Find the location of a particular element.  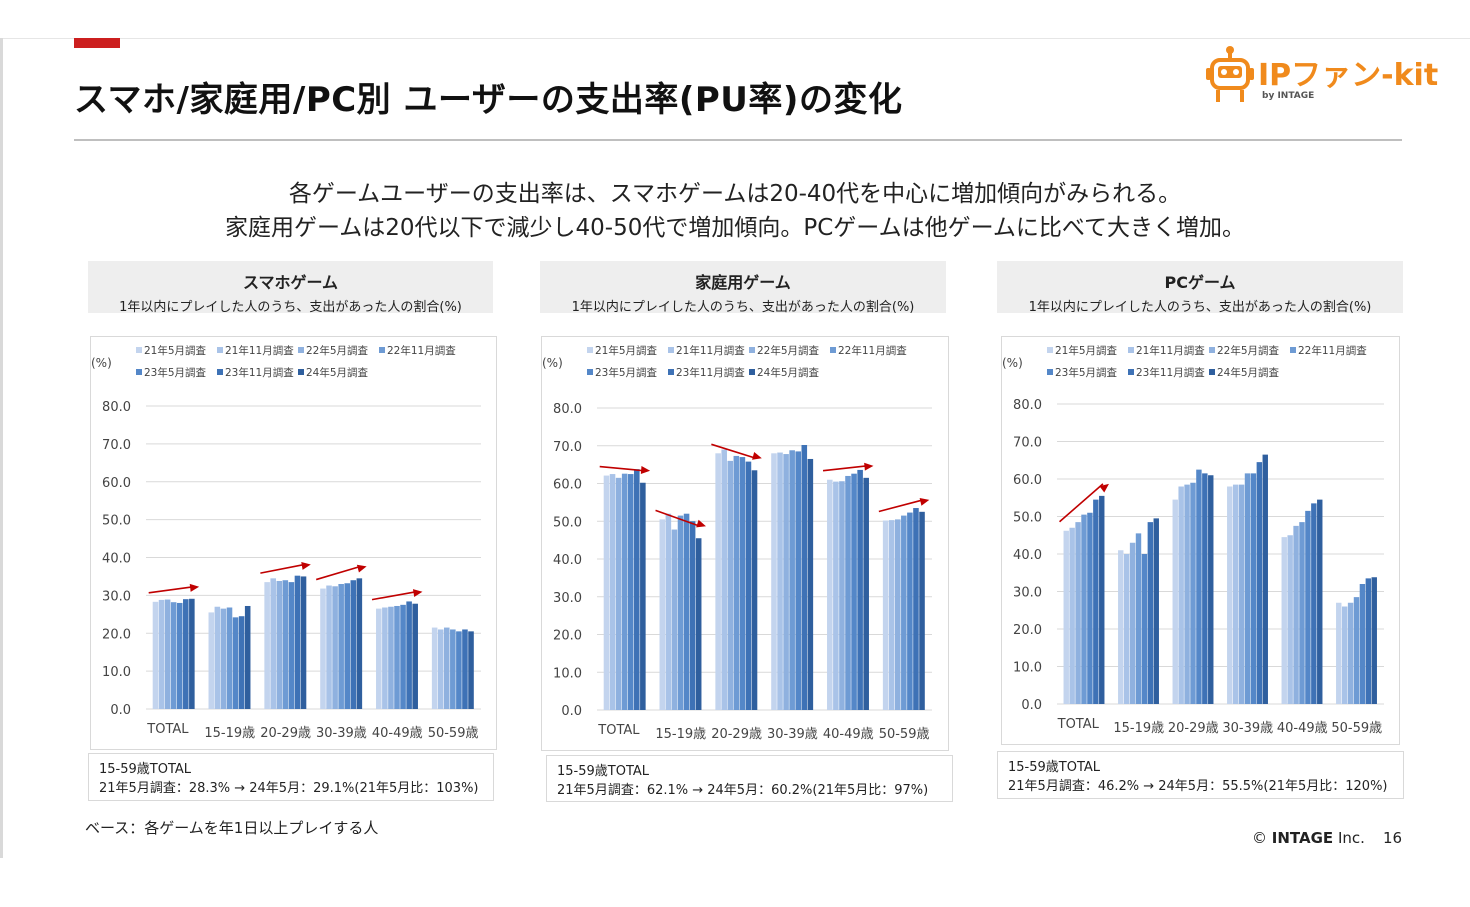

copyright-company: INTAGE is located at coordinates (1302, 838).